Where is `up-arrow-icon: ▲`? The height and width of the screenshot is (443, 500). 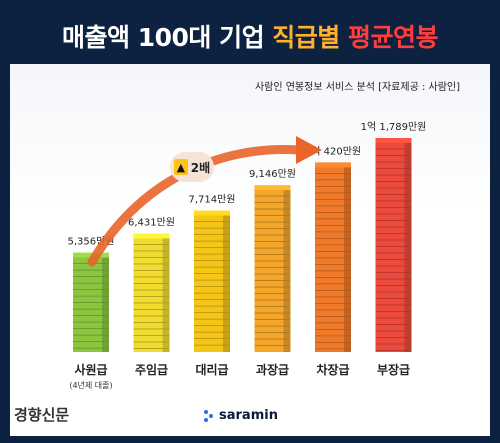 up-arrow-icon: ▲ is located at coordinates (180, 167).